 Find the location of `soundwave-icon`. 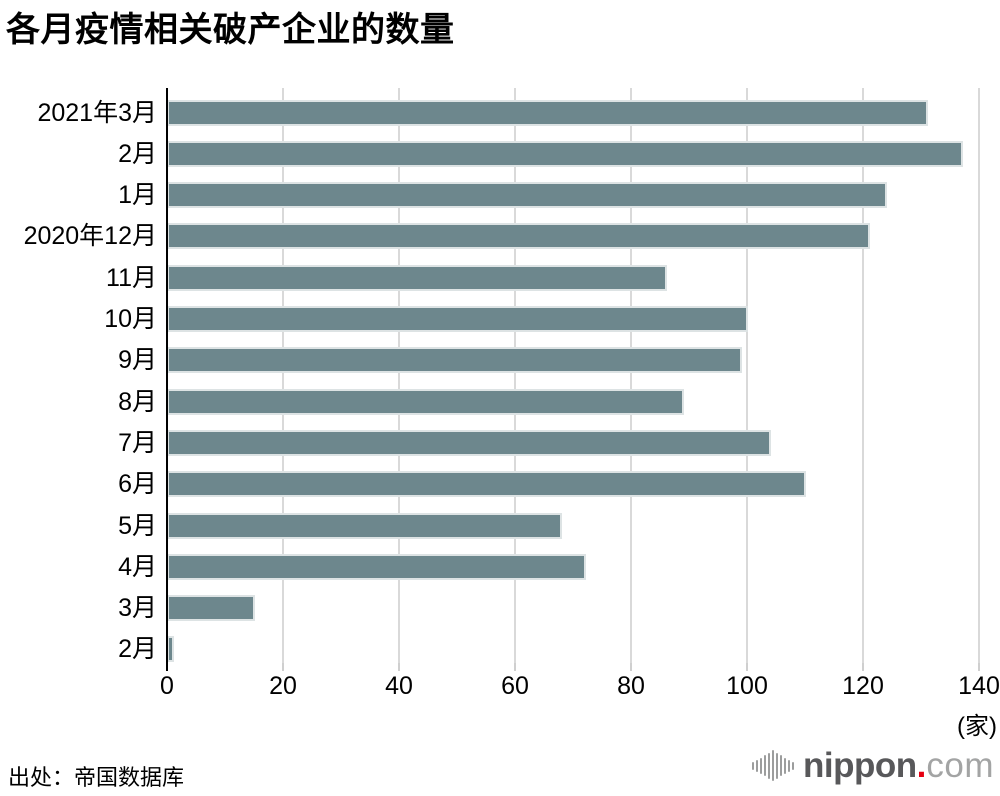

soundwave-icon is located at coordinates (773, 766).